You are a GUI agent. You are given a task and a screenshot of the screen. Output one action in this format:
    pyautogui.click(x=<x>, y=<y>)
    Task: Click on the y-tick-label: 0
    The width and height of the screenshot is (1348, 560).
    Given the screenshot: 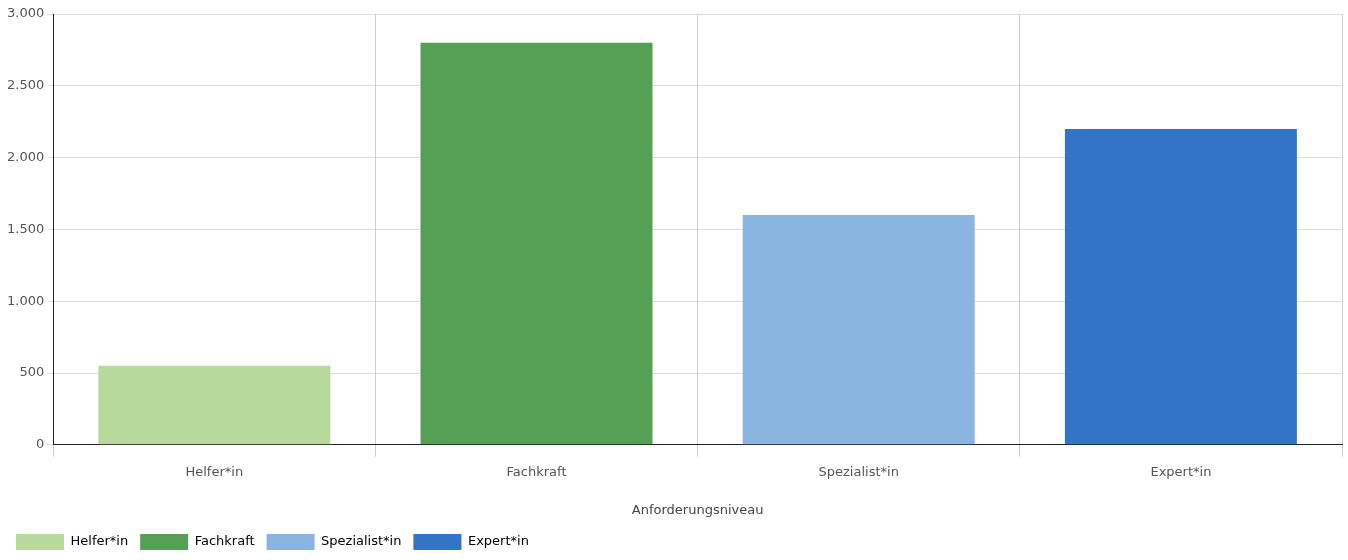 What is the action you would take?
    pyautogui.click(x=40, y=444)
    